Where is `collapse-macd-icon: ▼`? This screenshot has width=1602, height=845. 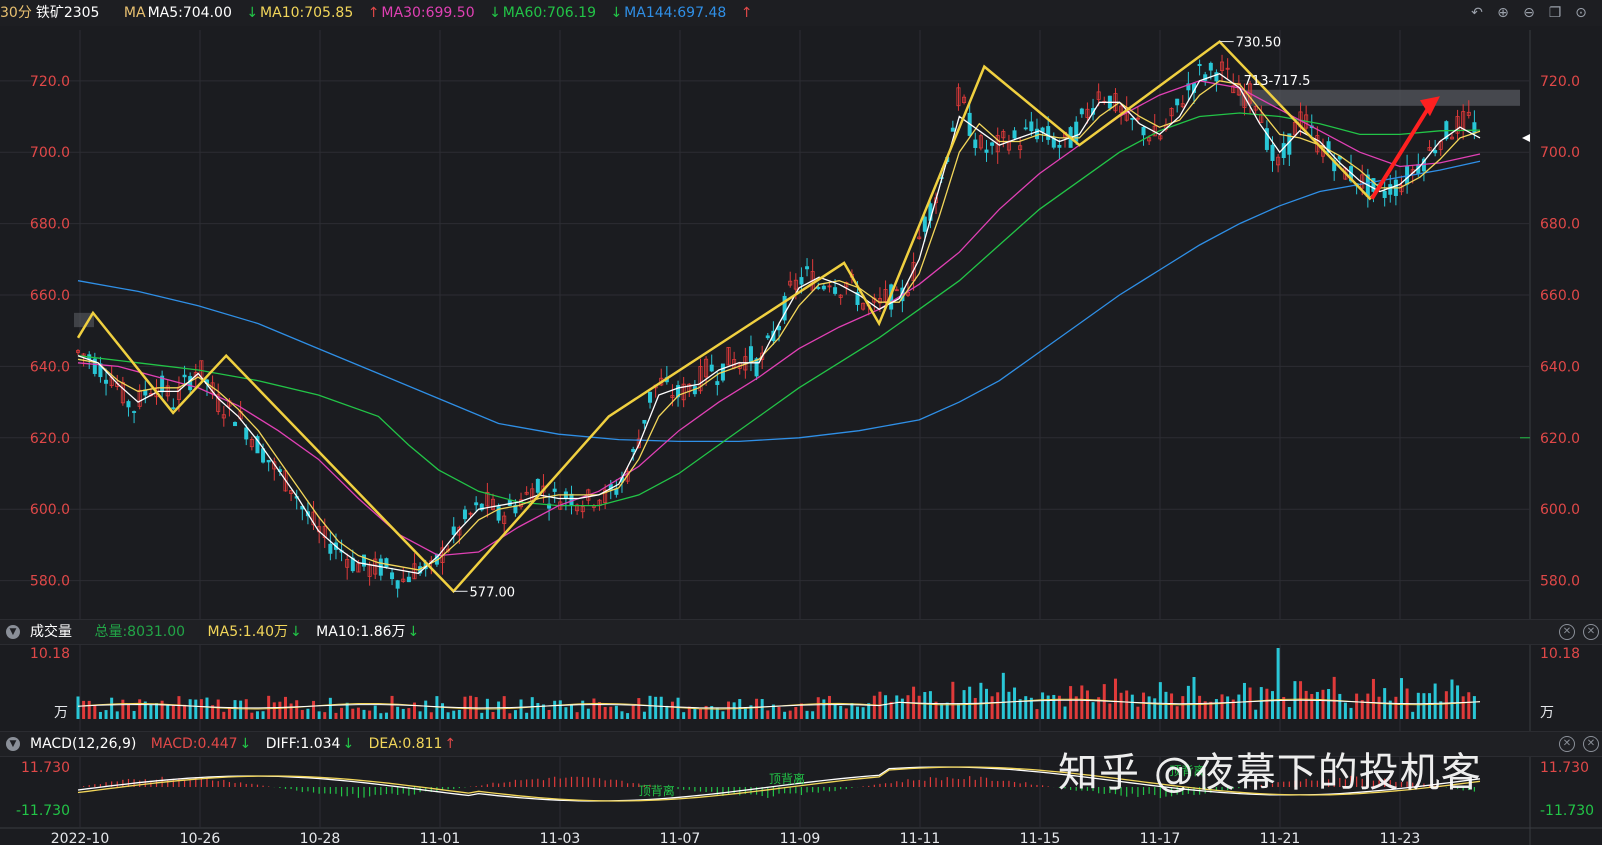 collapse-macd-icon: ▼ is located at coordinates (13, 744).